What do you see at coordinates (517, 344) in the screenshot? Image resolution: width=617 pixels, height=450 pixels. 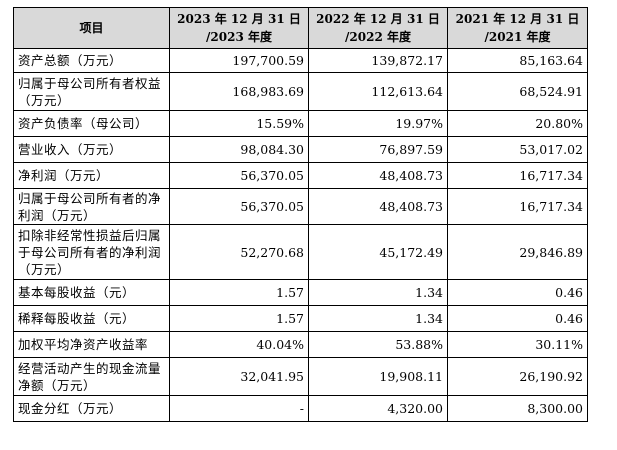 I see `value-2021: 30.11%` at bounding box center [517, 344].